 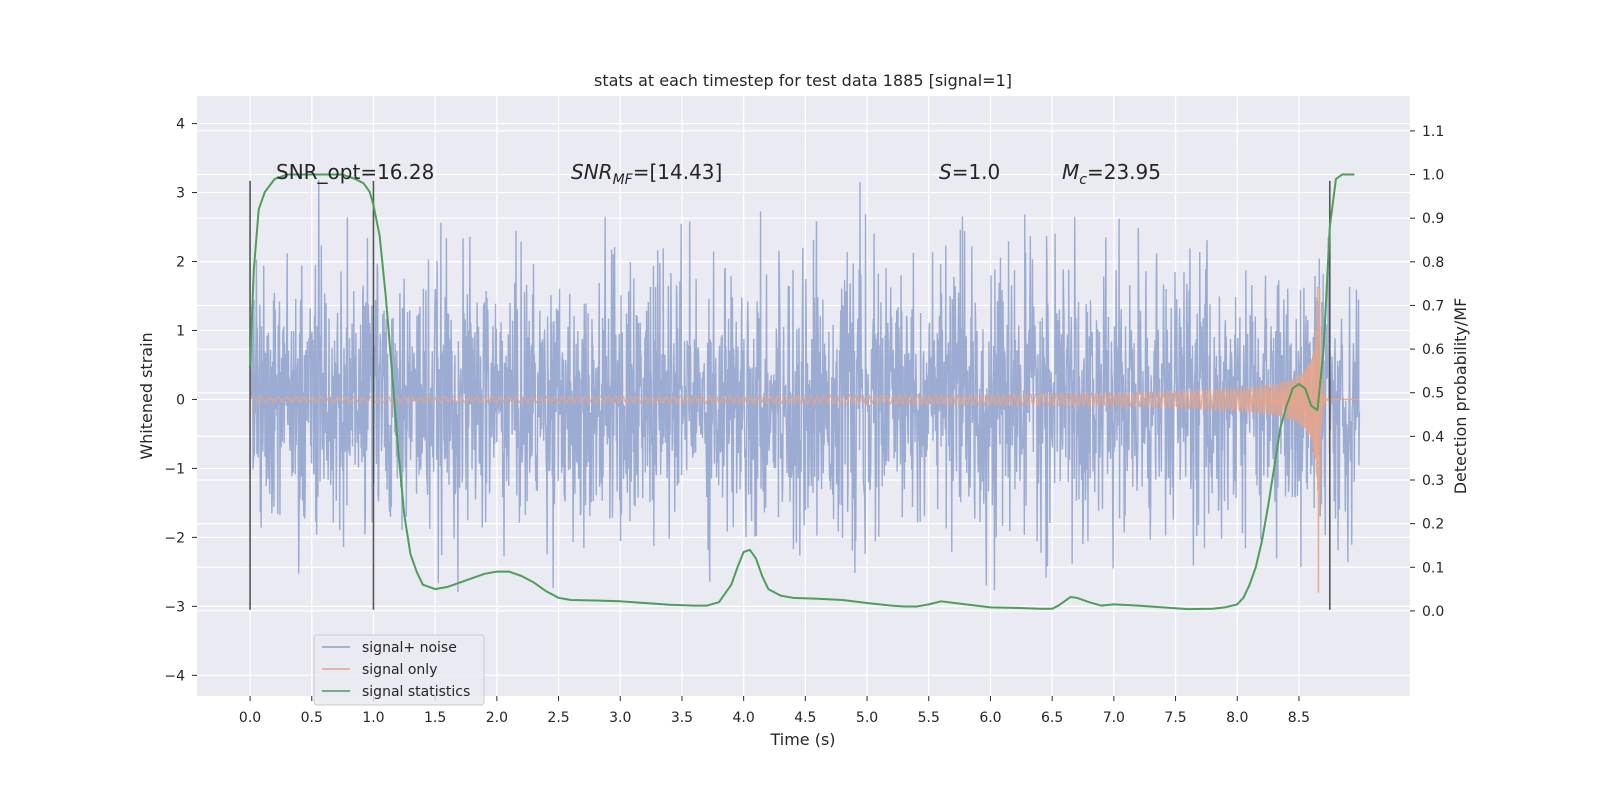 I want to click on x-tick-label: 0.0, so click(x=250, y=718).